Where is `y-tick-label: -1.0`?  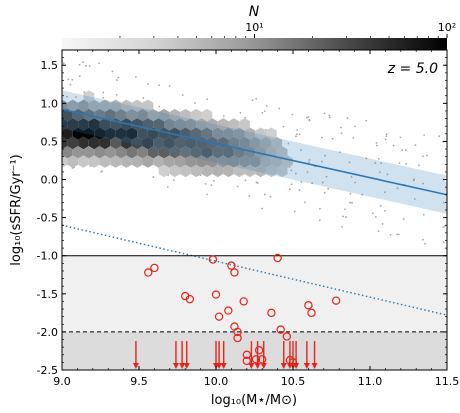
y-tick-label: -1.0 is located at coordinates (47, 256).